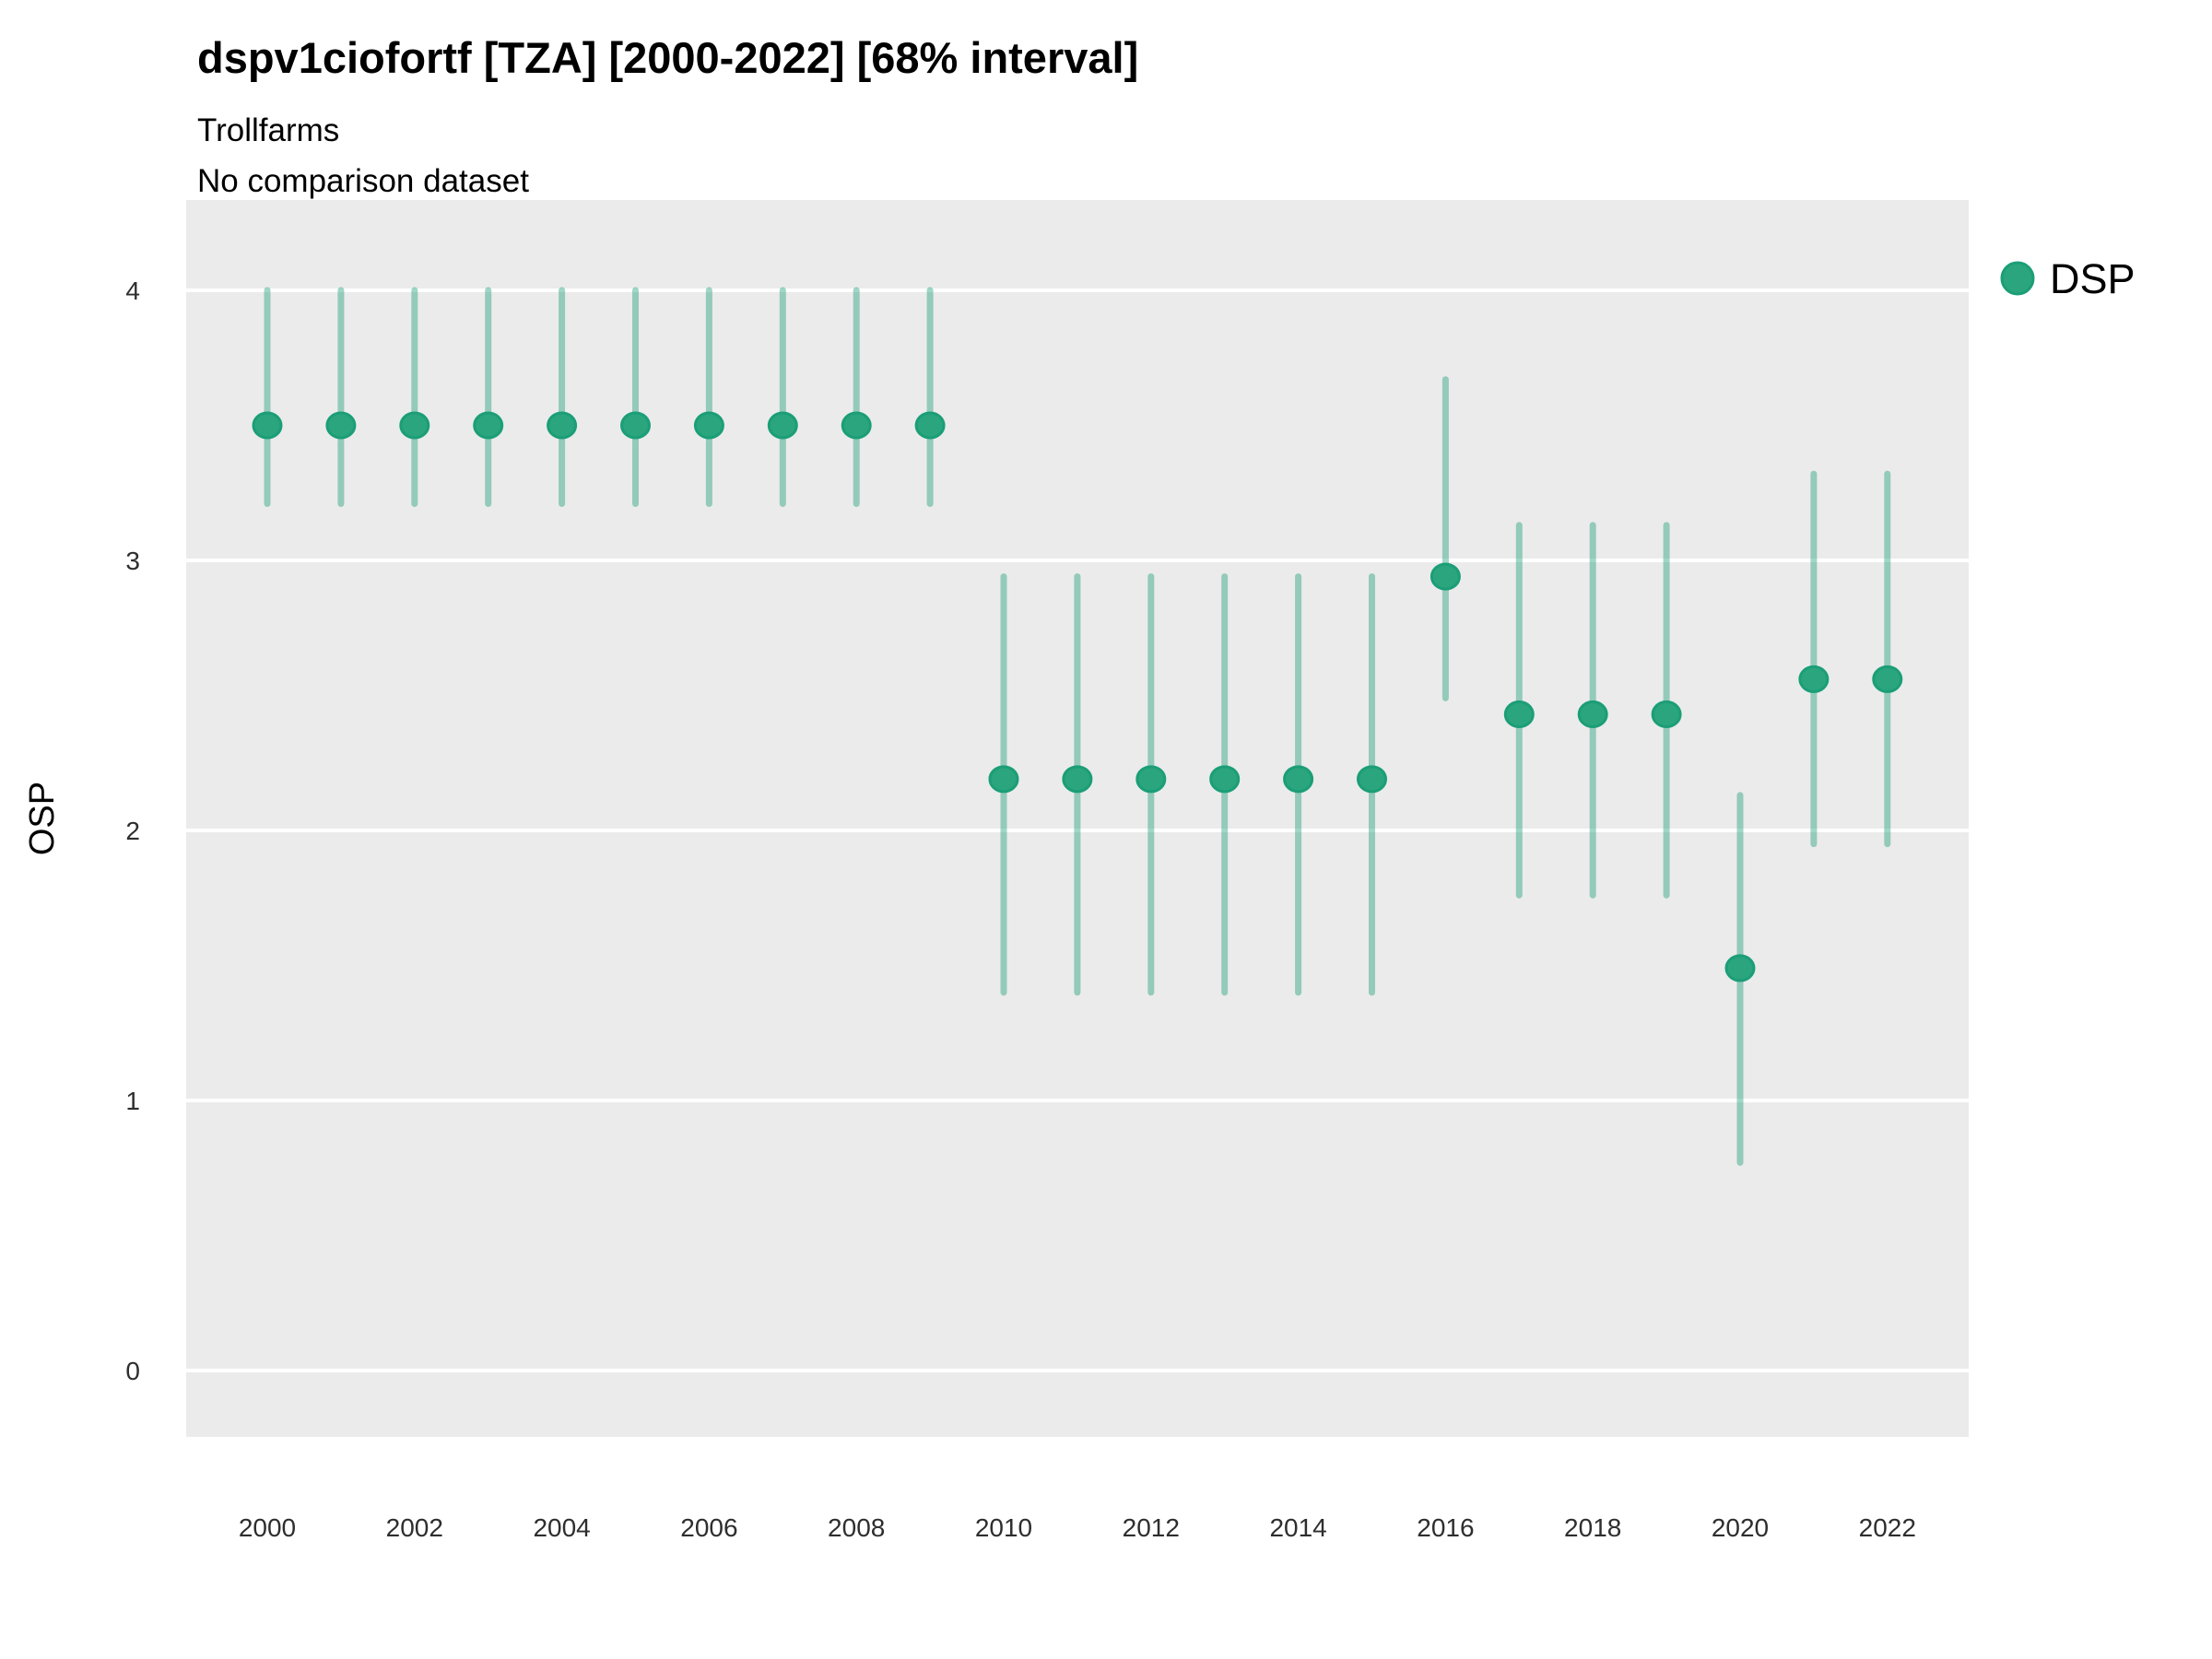 Image resolution: width=2212 pixels, height=1659 pixels. What do you see at coordinates (132, 1371) in the screenshot?
I see `y-tick-label-0: 0` at bounding box center [132, 1371].